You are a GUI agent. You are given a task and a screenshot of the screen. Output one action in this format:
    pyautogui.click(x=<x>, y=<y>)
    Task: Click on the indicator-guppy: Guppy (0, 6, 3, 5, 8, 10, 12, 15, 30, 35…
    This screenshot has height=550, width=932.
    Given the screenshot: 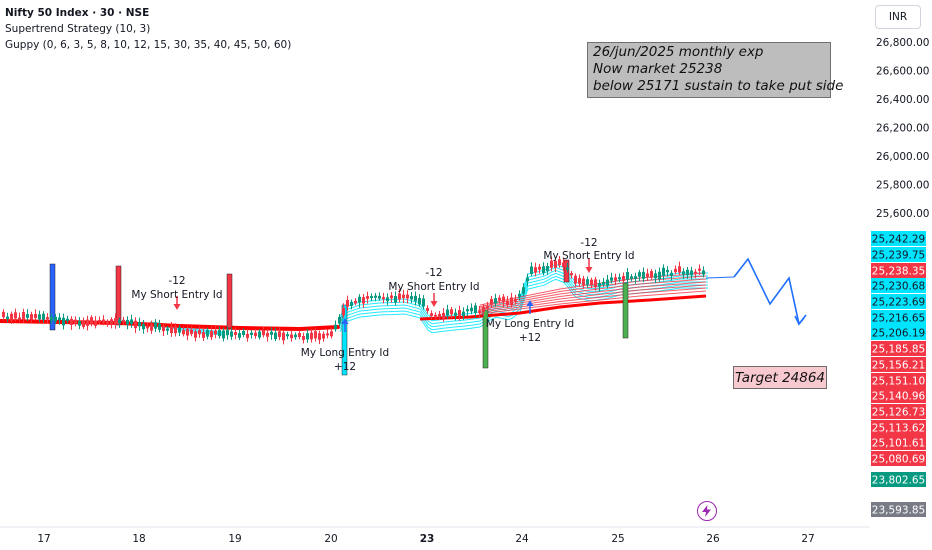 What is the action you would take?
    pyautogui.click(x=148, y=45)
    